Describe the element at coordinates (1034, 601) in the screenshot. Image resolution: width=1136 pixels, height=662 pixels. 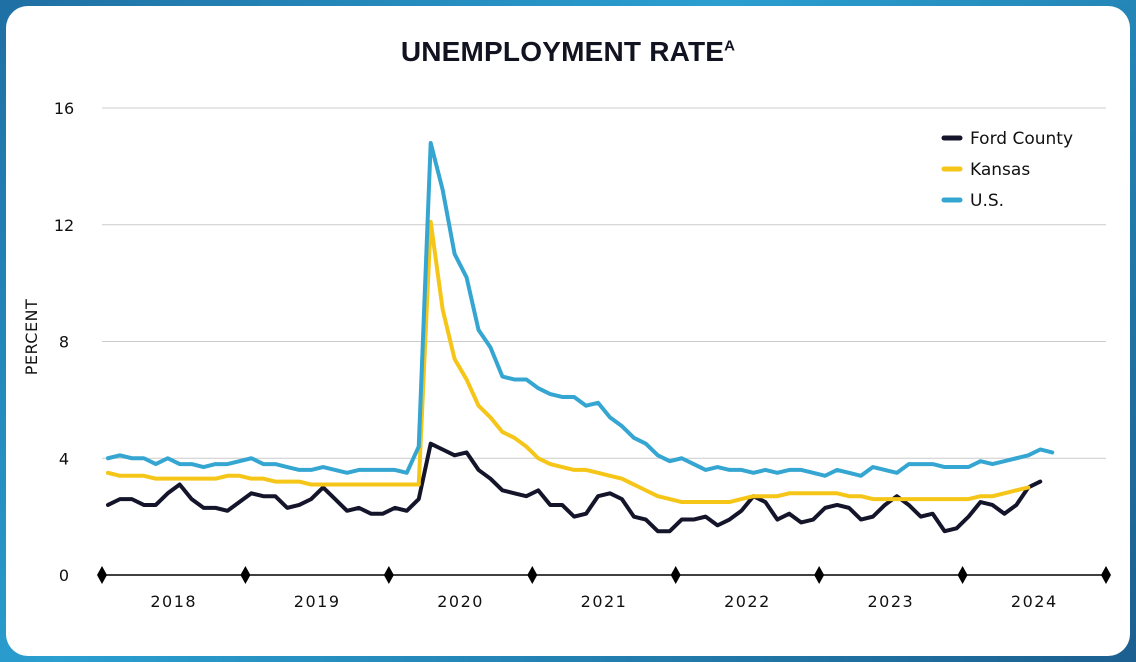
I see `x-tick-label: 2024` at that location.